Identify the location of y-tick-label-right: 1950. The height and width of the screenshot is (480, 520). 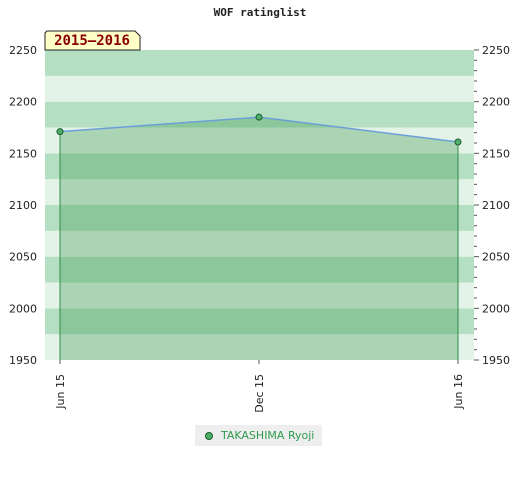
(496, 360).